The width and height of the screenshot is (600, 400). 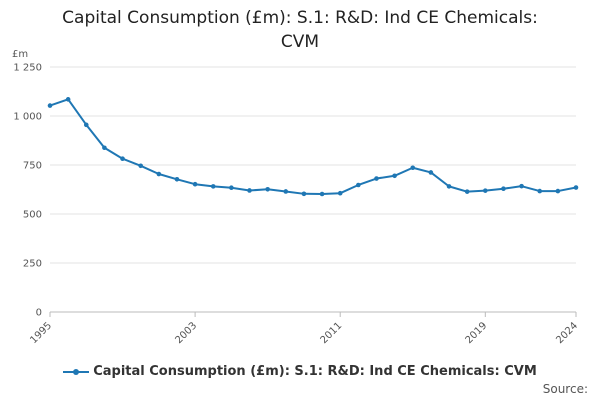 I want to click on y-tick-label: 0, so click(x=39, y=313).